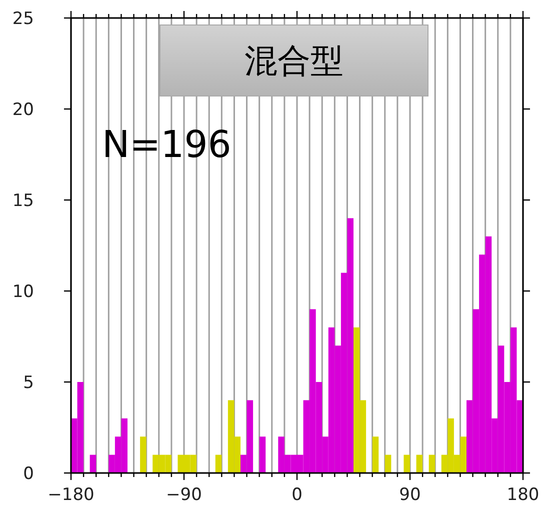 The image size is (558, 513). Describe the element at coordinates (167, 144) in the screenshot. I see `annotation: N=196` at that location.